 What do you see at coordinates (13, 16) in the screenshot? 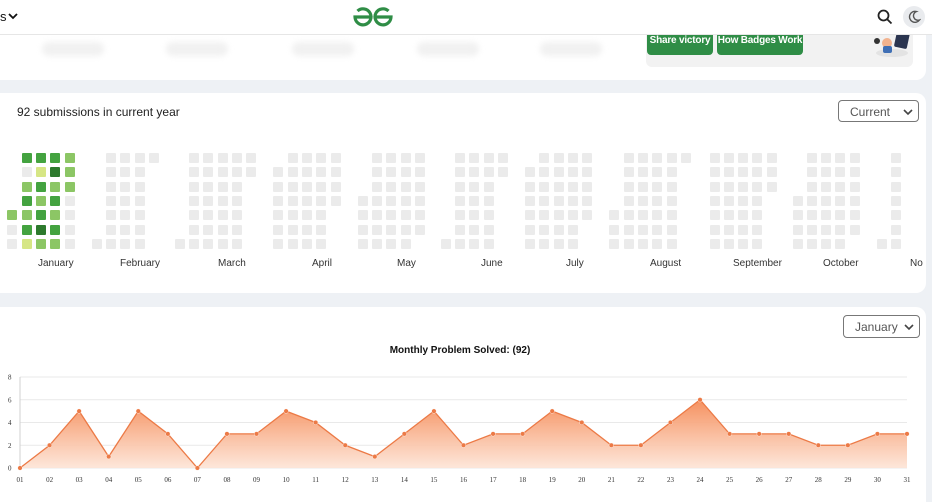
I see `chevron-down-icon` at bounding box center [13, 16].